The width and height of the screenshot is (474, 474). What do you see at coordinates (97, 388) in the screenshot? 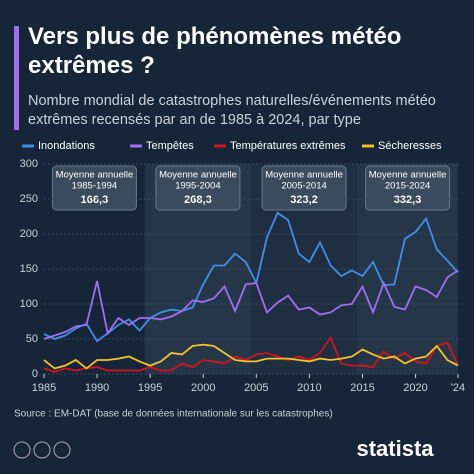
I see `x-tick-label: 1990` at bounding box center [97, 388].